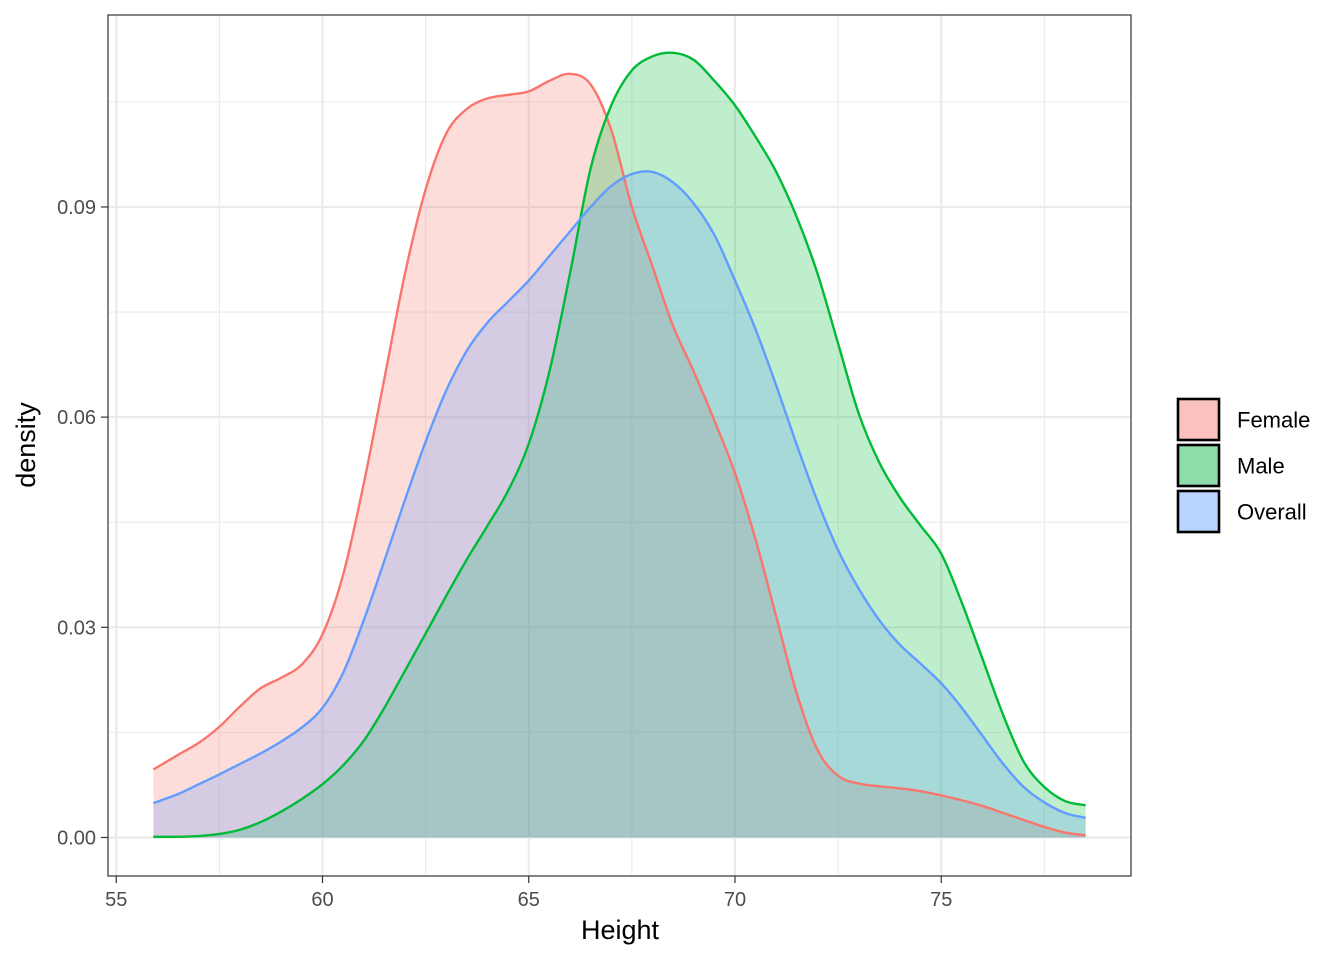 The image size is (1344, 960). What do you see at coordinates (1272, 512) in the screenshot?
I see `legend-label-overall: Overall` at bounding box center [1272, 512].